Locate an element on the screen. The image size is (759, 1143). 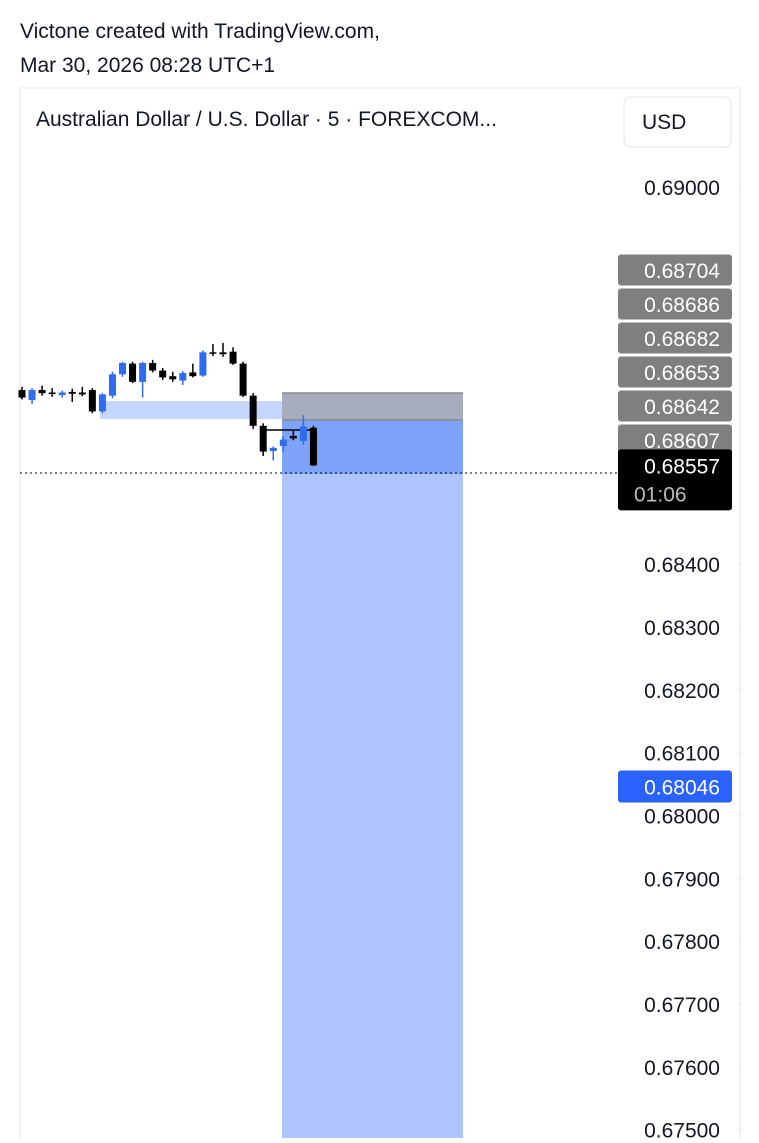
target-zone is located at coordinates (372, 806).